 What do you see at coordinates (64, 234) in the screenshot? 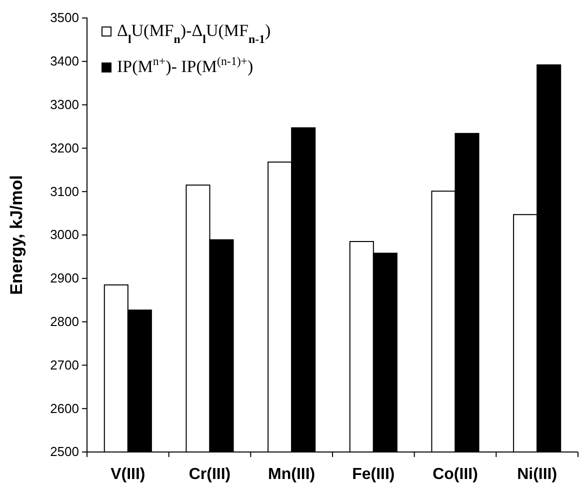
I see `y-tick-label: 3000` at bounding box center [64, 234].